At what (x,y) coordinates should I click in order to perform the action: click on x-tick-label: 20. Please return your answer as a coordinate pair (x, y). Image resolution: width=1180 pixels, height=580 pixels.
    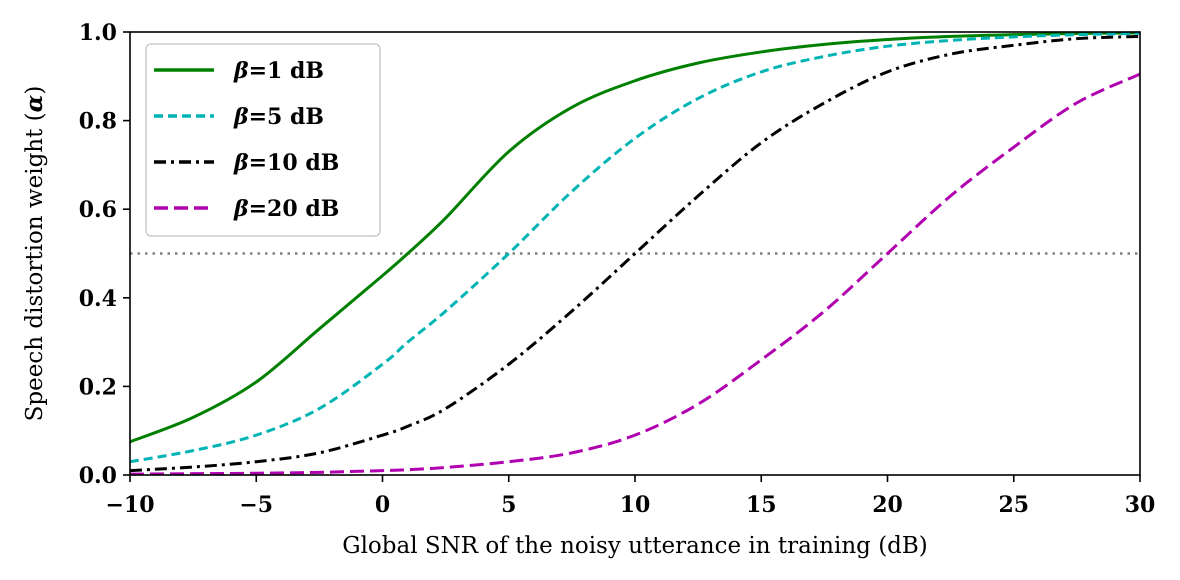
    Looking at the image, I should click on (887, 505).